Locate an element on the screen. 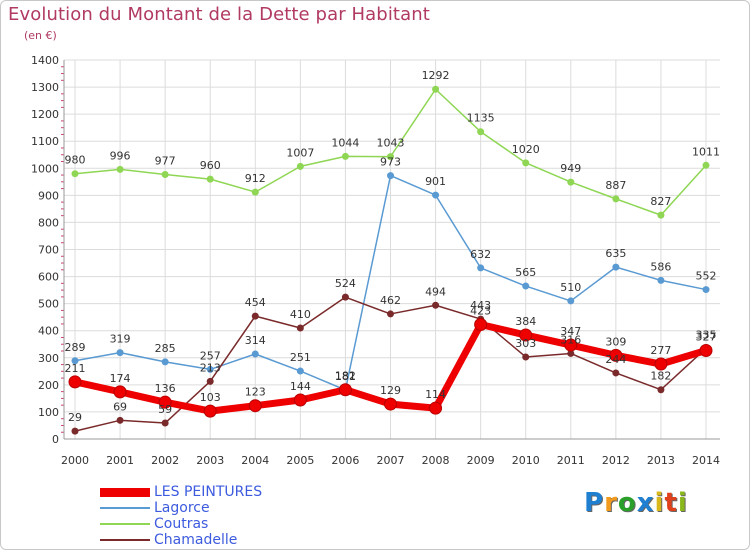  data-label-lagorce: 251 is located at coordinates (300, 357).